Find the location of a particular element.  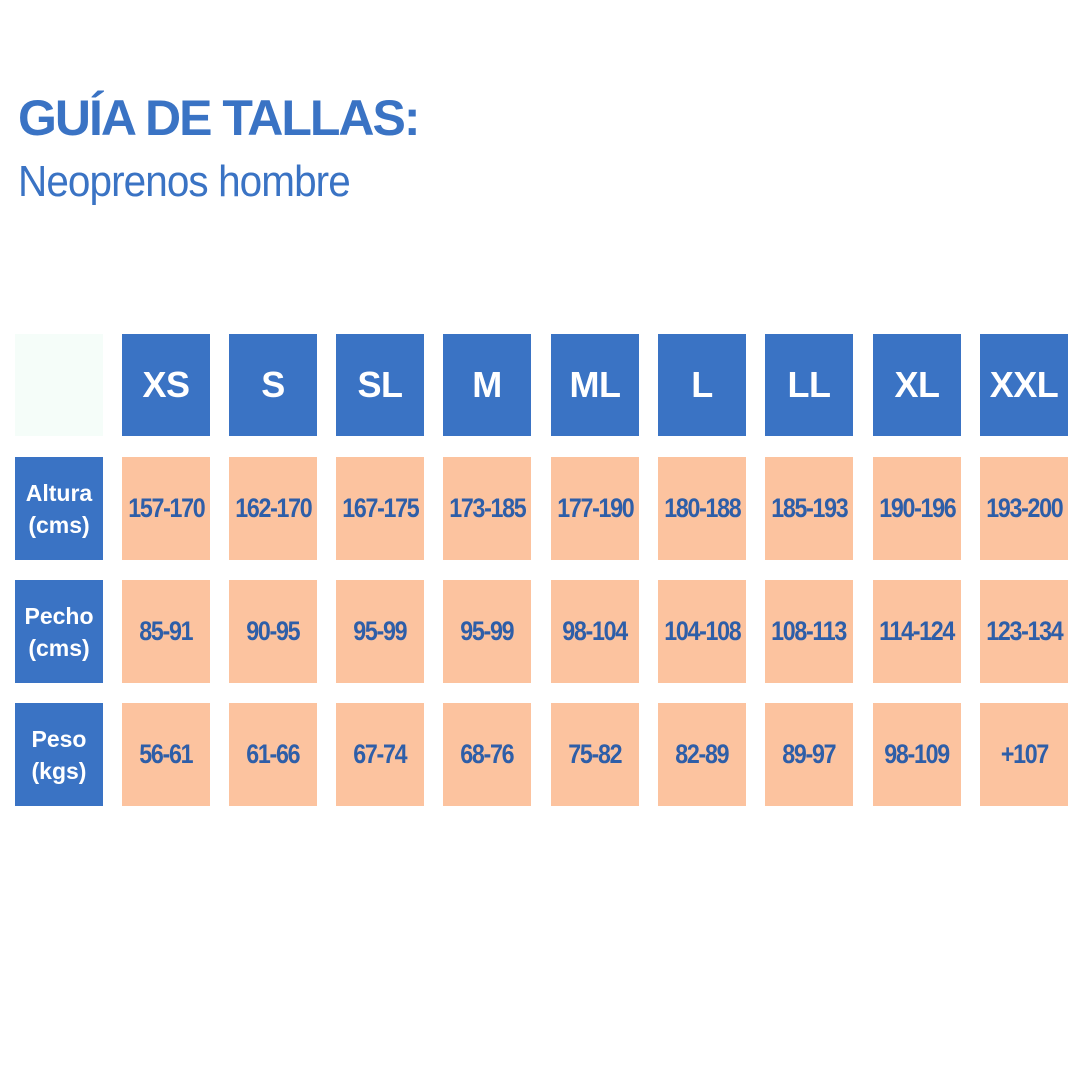

table-cell-altura-xs: 157-170 is located at coordinates (166, 508).